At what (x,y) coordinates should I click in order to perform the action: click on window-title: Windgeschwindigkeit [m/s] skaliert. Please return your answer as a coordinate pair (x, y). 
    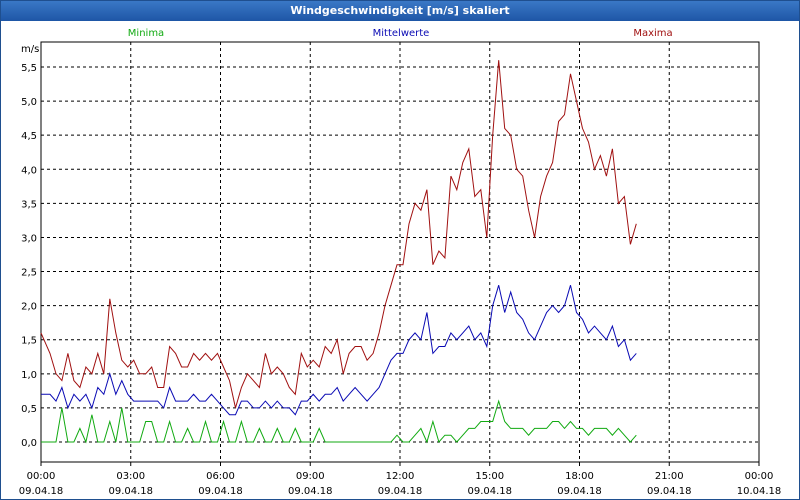
    Looking at the image, I should click on (400, 11).